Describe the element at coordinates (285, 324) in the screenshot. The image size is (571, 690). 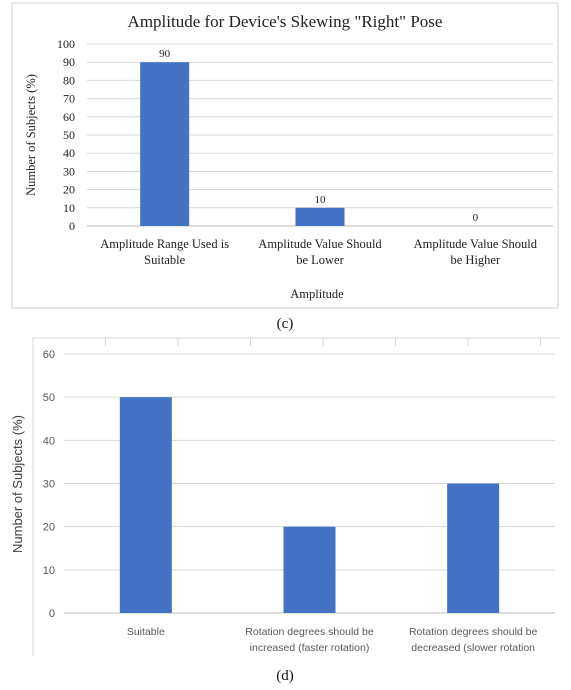
I see `chart-c-caption: (c)` at that location.